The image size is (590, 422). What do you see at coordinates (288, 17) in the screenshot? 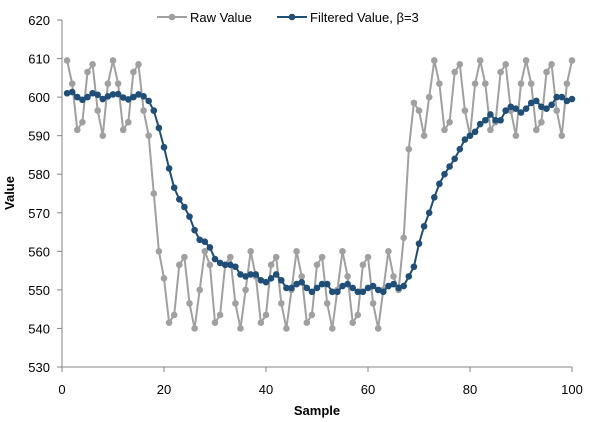
I see `legend: Raw Value Filtered Value, β=3` at bounding box center [288, 17].